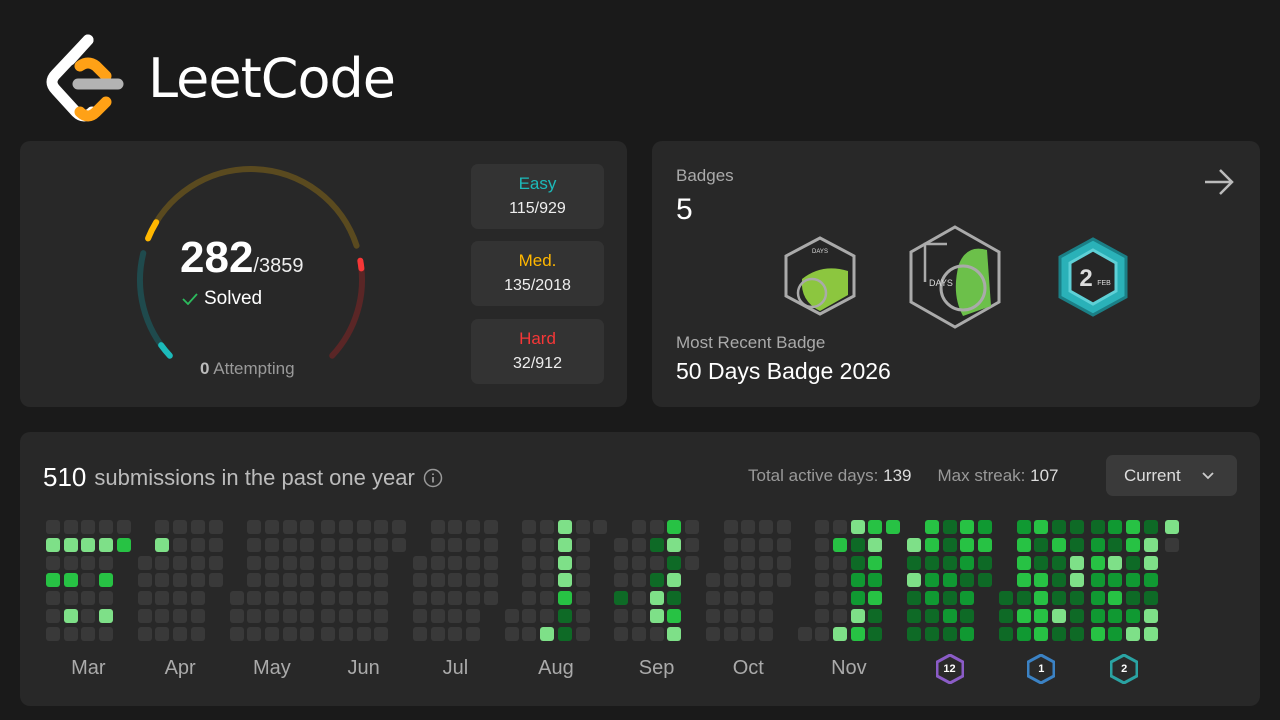 The image size is (1280, 720). I want to click on arrow-right-icon, so click(1219, 182).